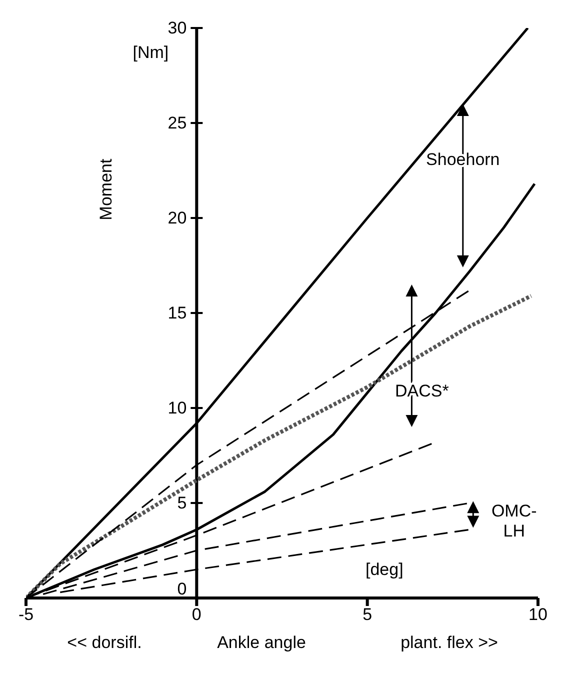 The image size is (570, 677). What do you see at coordinates (384, 570) in the screenshot?
I see `annotation: [deg]` at bounding box center [384, 570].